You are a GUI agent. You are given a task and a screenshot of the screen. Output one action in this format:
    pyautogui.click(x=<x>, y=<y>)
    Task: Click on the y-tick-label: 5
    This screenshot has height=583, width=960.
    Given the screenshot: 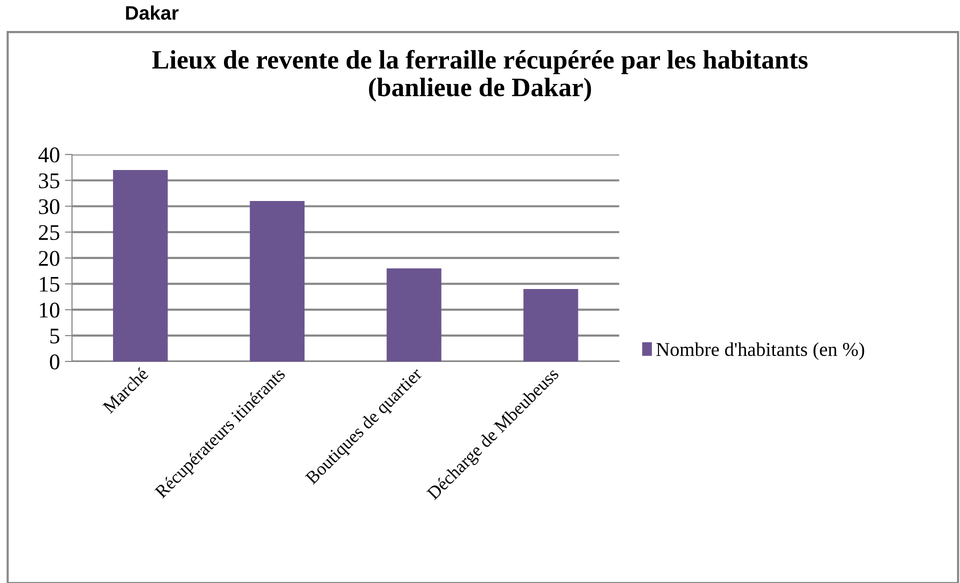 What is the action you would take?
    pyautogui.click(x=55, y=336)
    